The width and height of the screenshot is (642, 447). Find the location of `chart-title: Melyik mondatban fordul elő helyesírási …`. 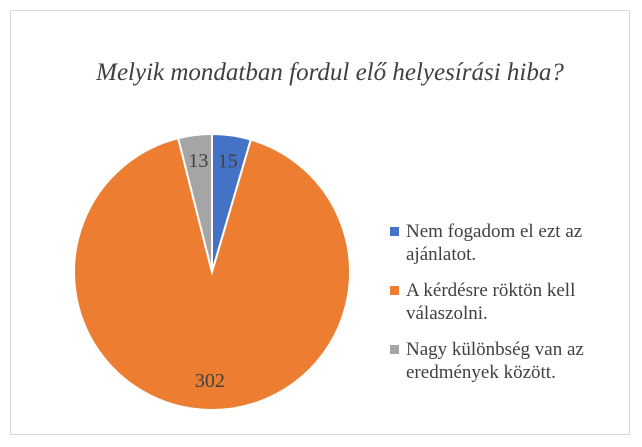

chart-title: Melyik mondatban fordul elő helyesírási … is located at coordinates (330, 72).